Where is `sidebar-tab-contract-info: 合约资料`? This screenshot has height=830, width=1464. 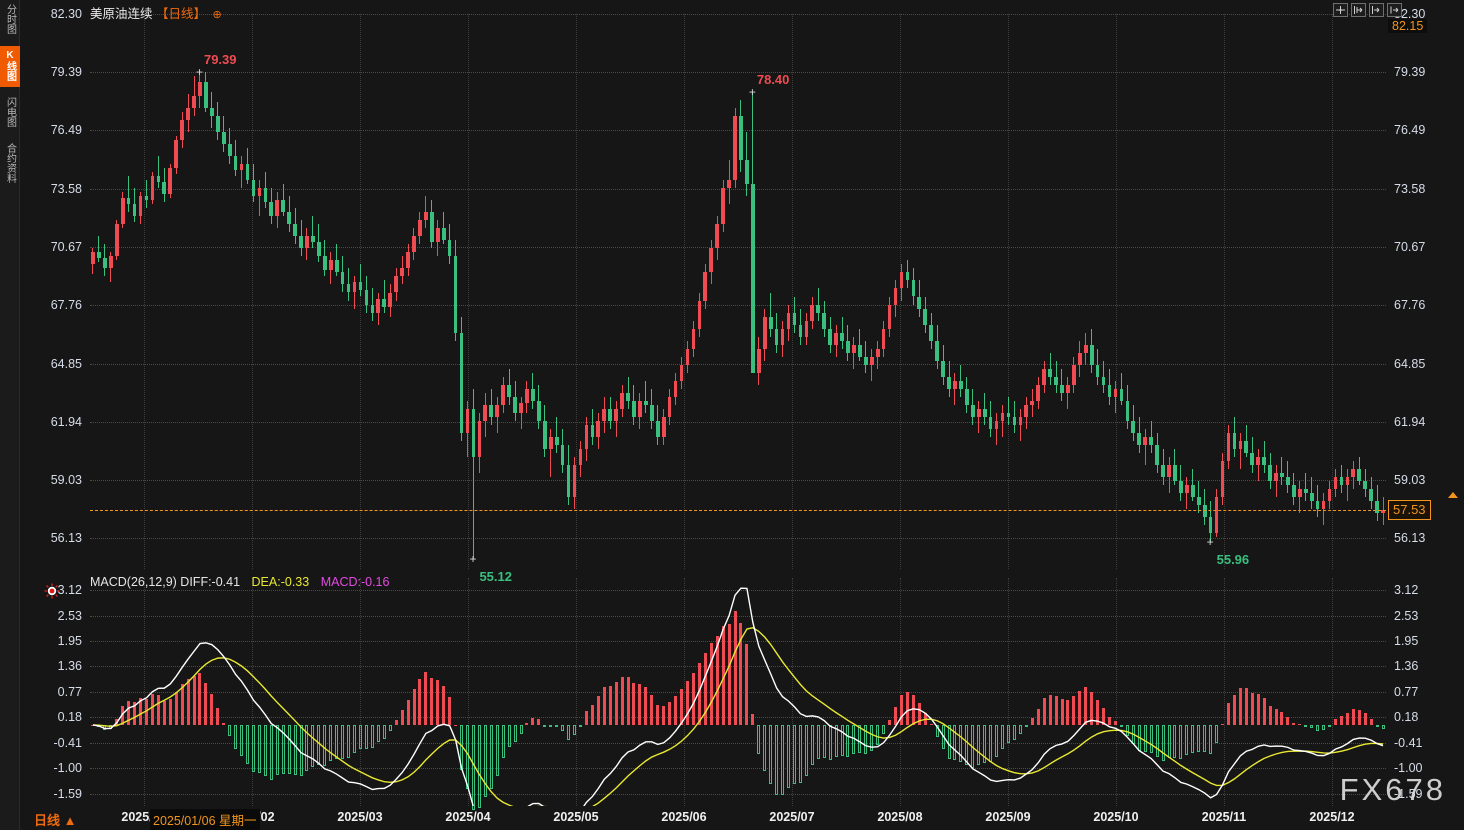 sidebar-tab-contract-info: 合约资料 is located at coordinates (10, 164).